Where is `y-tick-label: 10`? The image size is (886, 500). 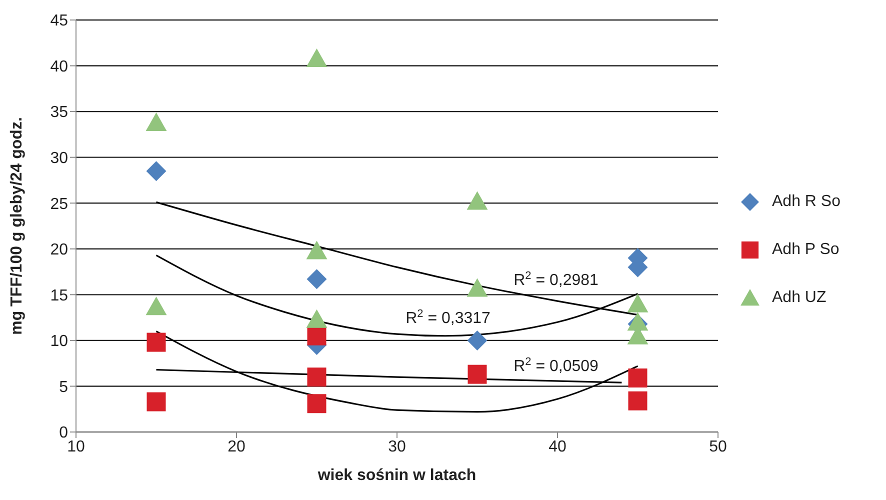
y-tick-label: 10 is located at coordinates (59, 341).